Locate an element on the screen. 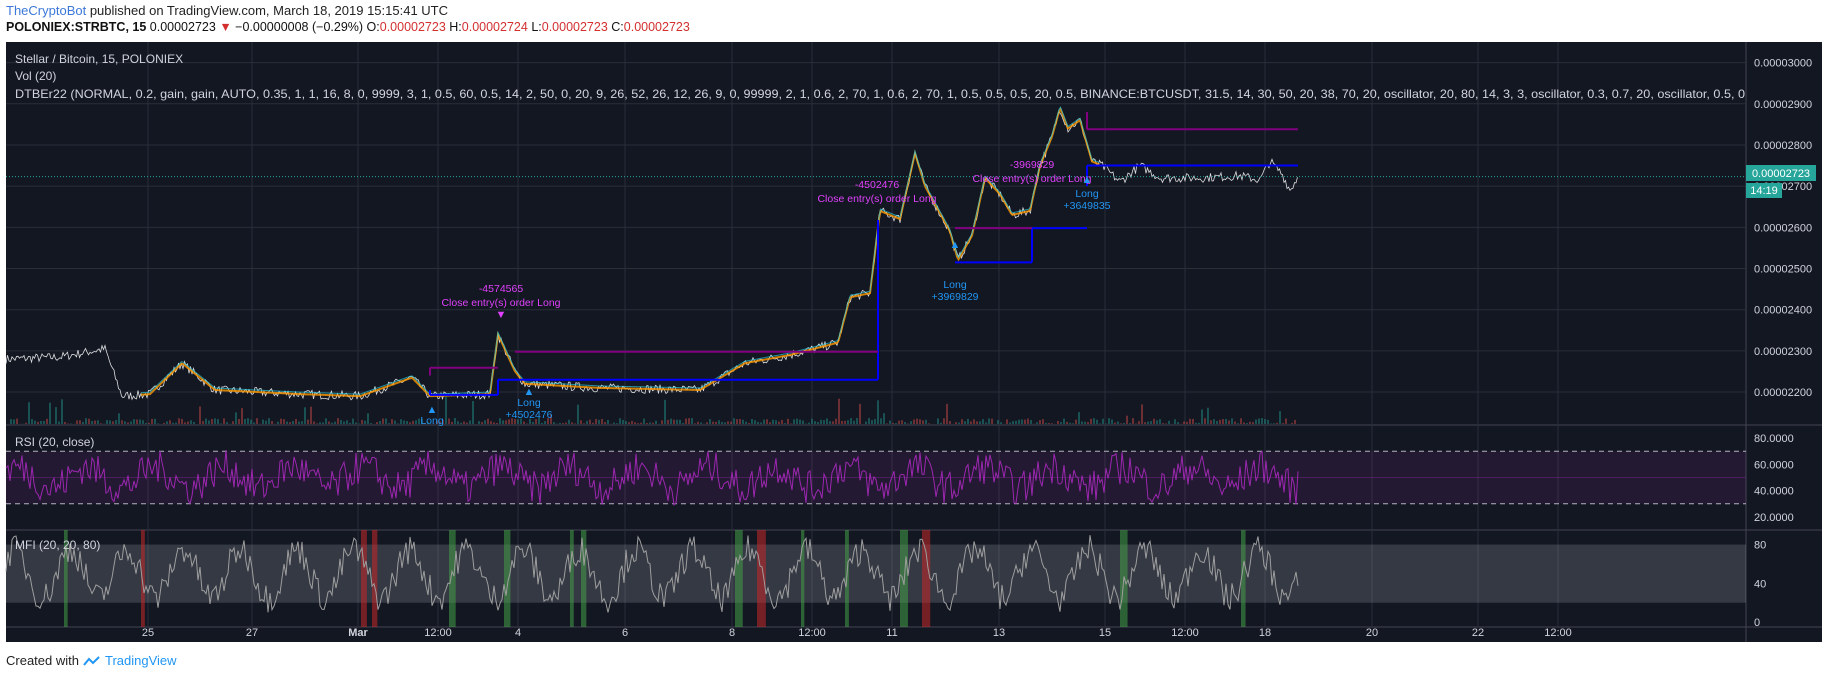  mfi-tick-label: 40 is located at coordinates (1760, 584).